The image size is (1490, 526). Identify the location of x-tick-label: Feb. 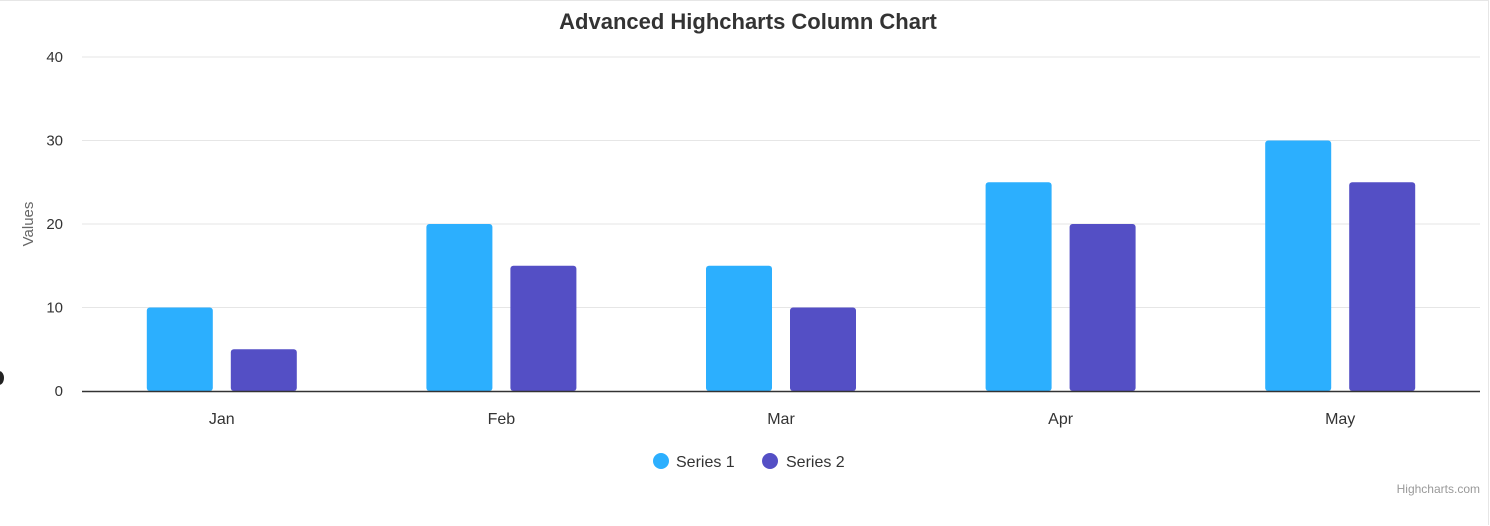
(502, 419).